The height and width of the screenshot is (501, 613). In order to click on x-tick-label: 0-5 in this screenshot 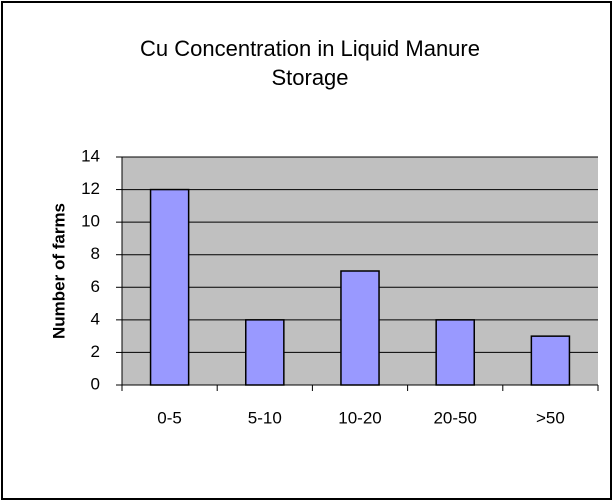, I will do `click(169, 417)`.